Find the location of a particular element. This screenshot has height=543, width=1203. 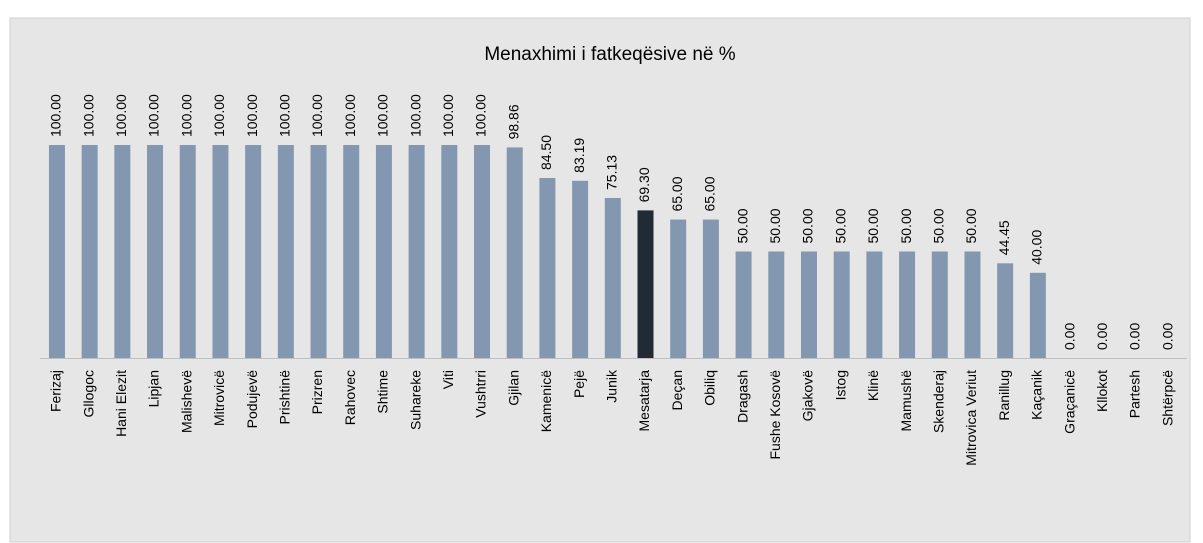

x-tick-label: Gjilan is located at coordinates (513, 388).